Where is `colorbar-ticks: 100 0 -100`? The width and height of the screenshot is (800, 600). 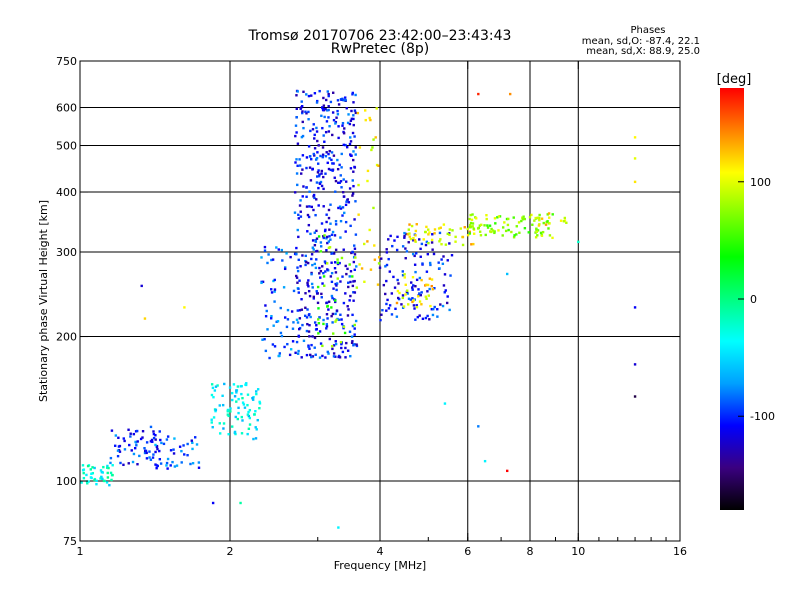 colorbar-ticks: 100 0 -100 is located at coordinates (756, 299).